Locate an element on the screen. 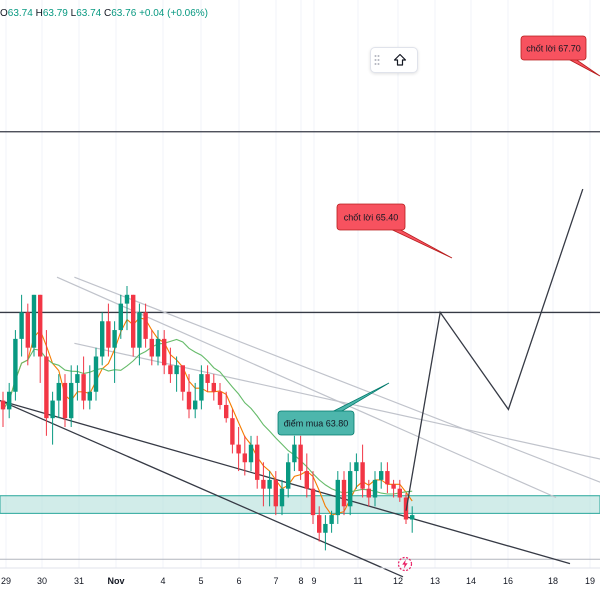 The width and height of the screenshot is (600, 600). drag-handle-icon is located at coordinates (377, 60).